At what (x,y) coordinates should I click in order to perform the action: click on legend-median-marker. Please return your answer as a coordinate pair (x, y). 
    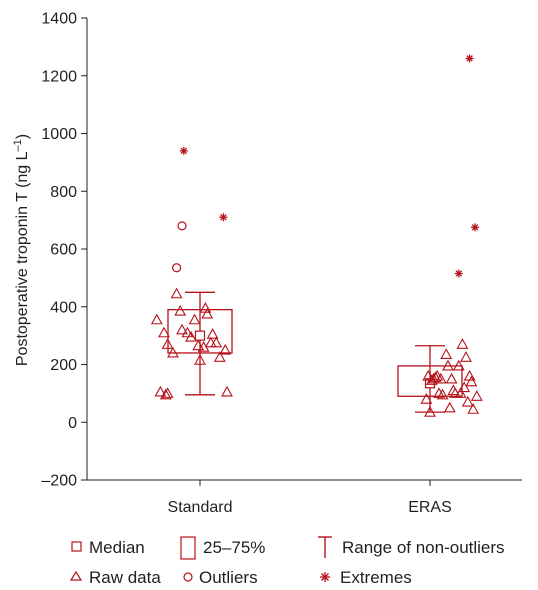
    Looking at the image, I should click on (76, 546).